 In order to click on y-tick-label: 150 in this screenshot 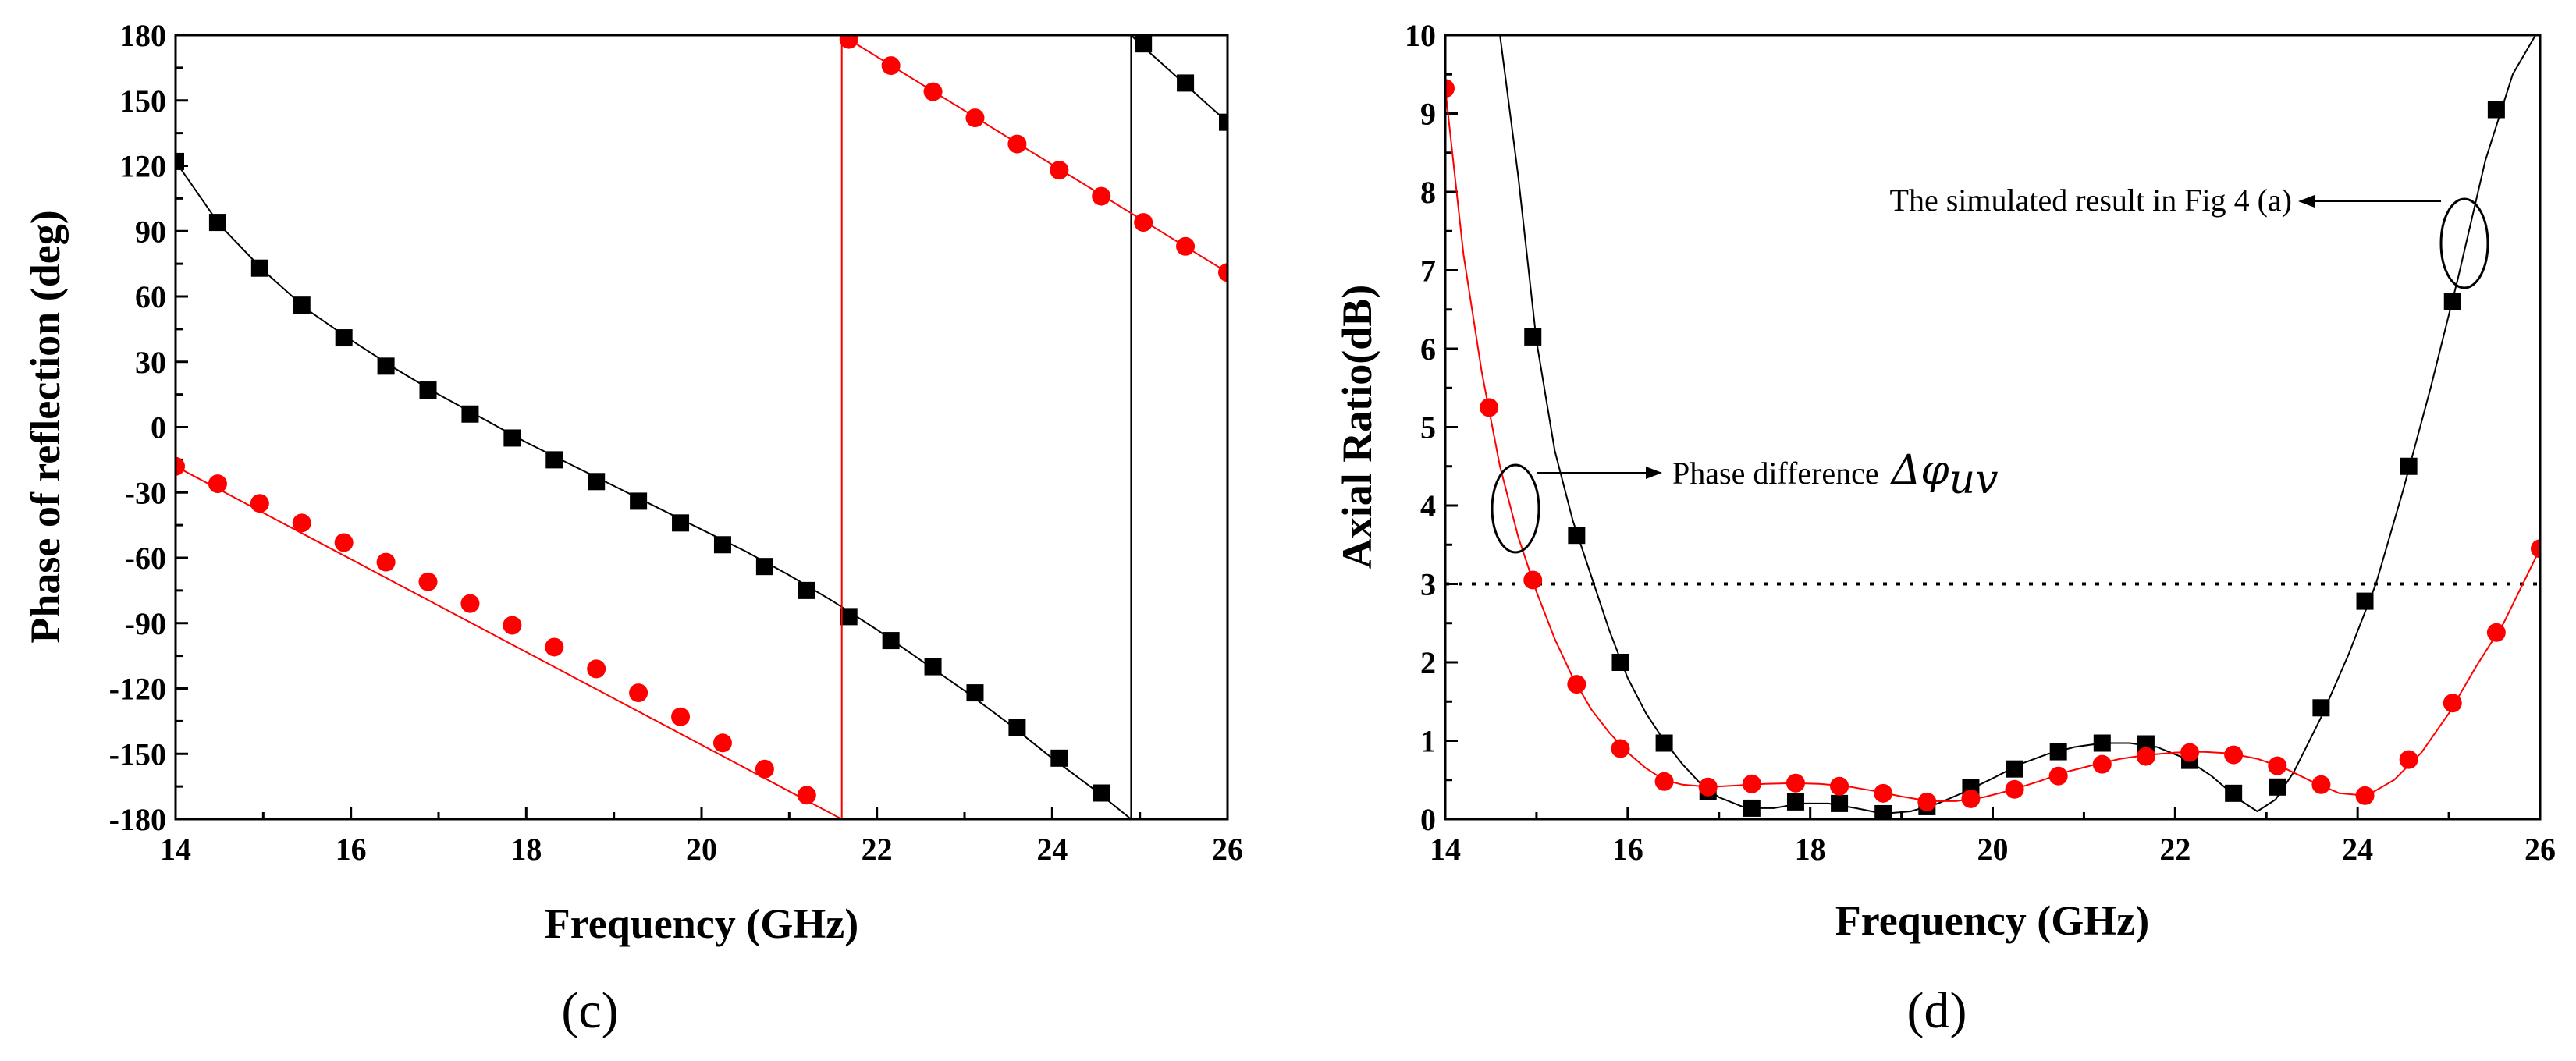, I will do `click(143, 101)`.